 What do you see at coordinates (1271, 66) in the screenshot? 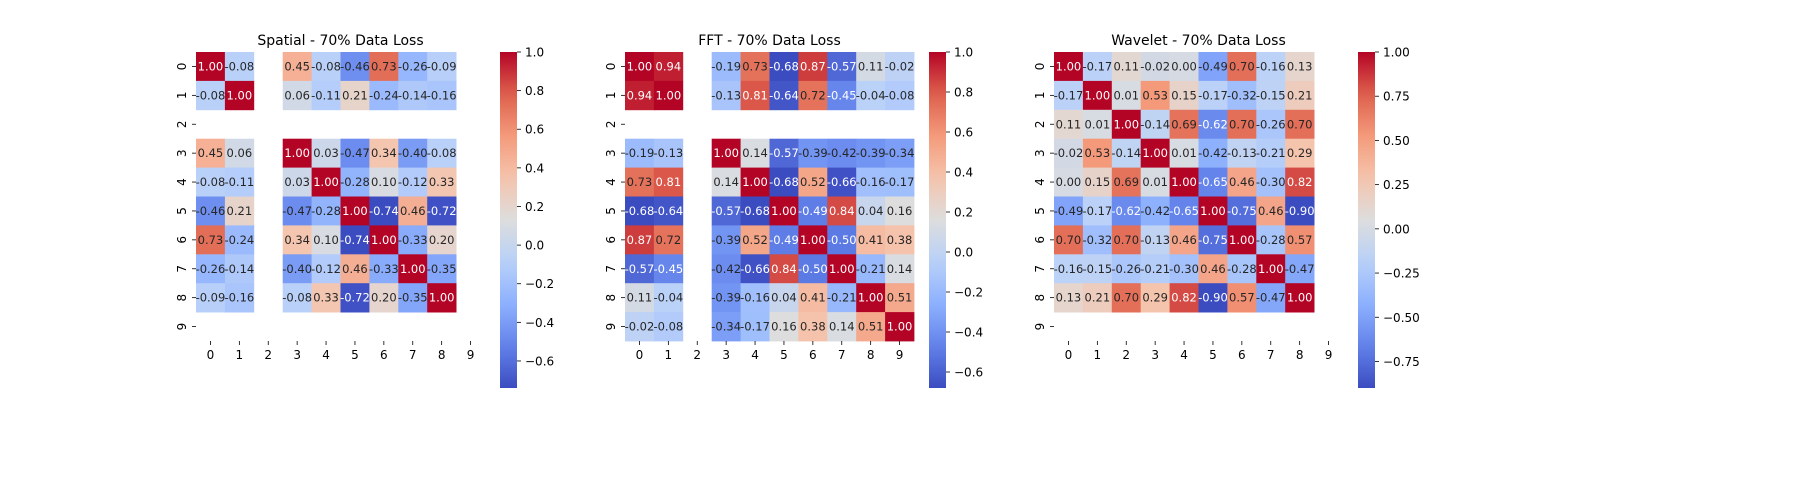
I see `cell-value-label: -0.16` at bounding box center [1271, 66].